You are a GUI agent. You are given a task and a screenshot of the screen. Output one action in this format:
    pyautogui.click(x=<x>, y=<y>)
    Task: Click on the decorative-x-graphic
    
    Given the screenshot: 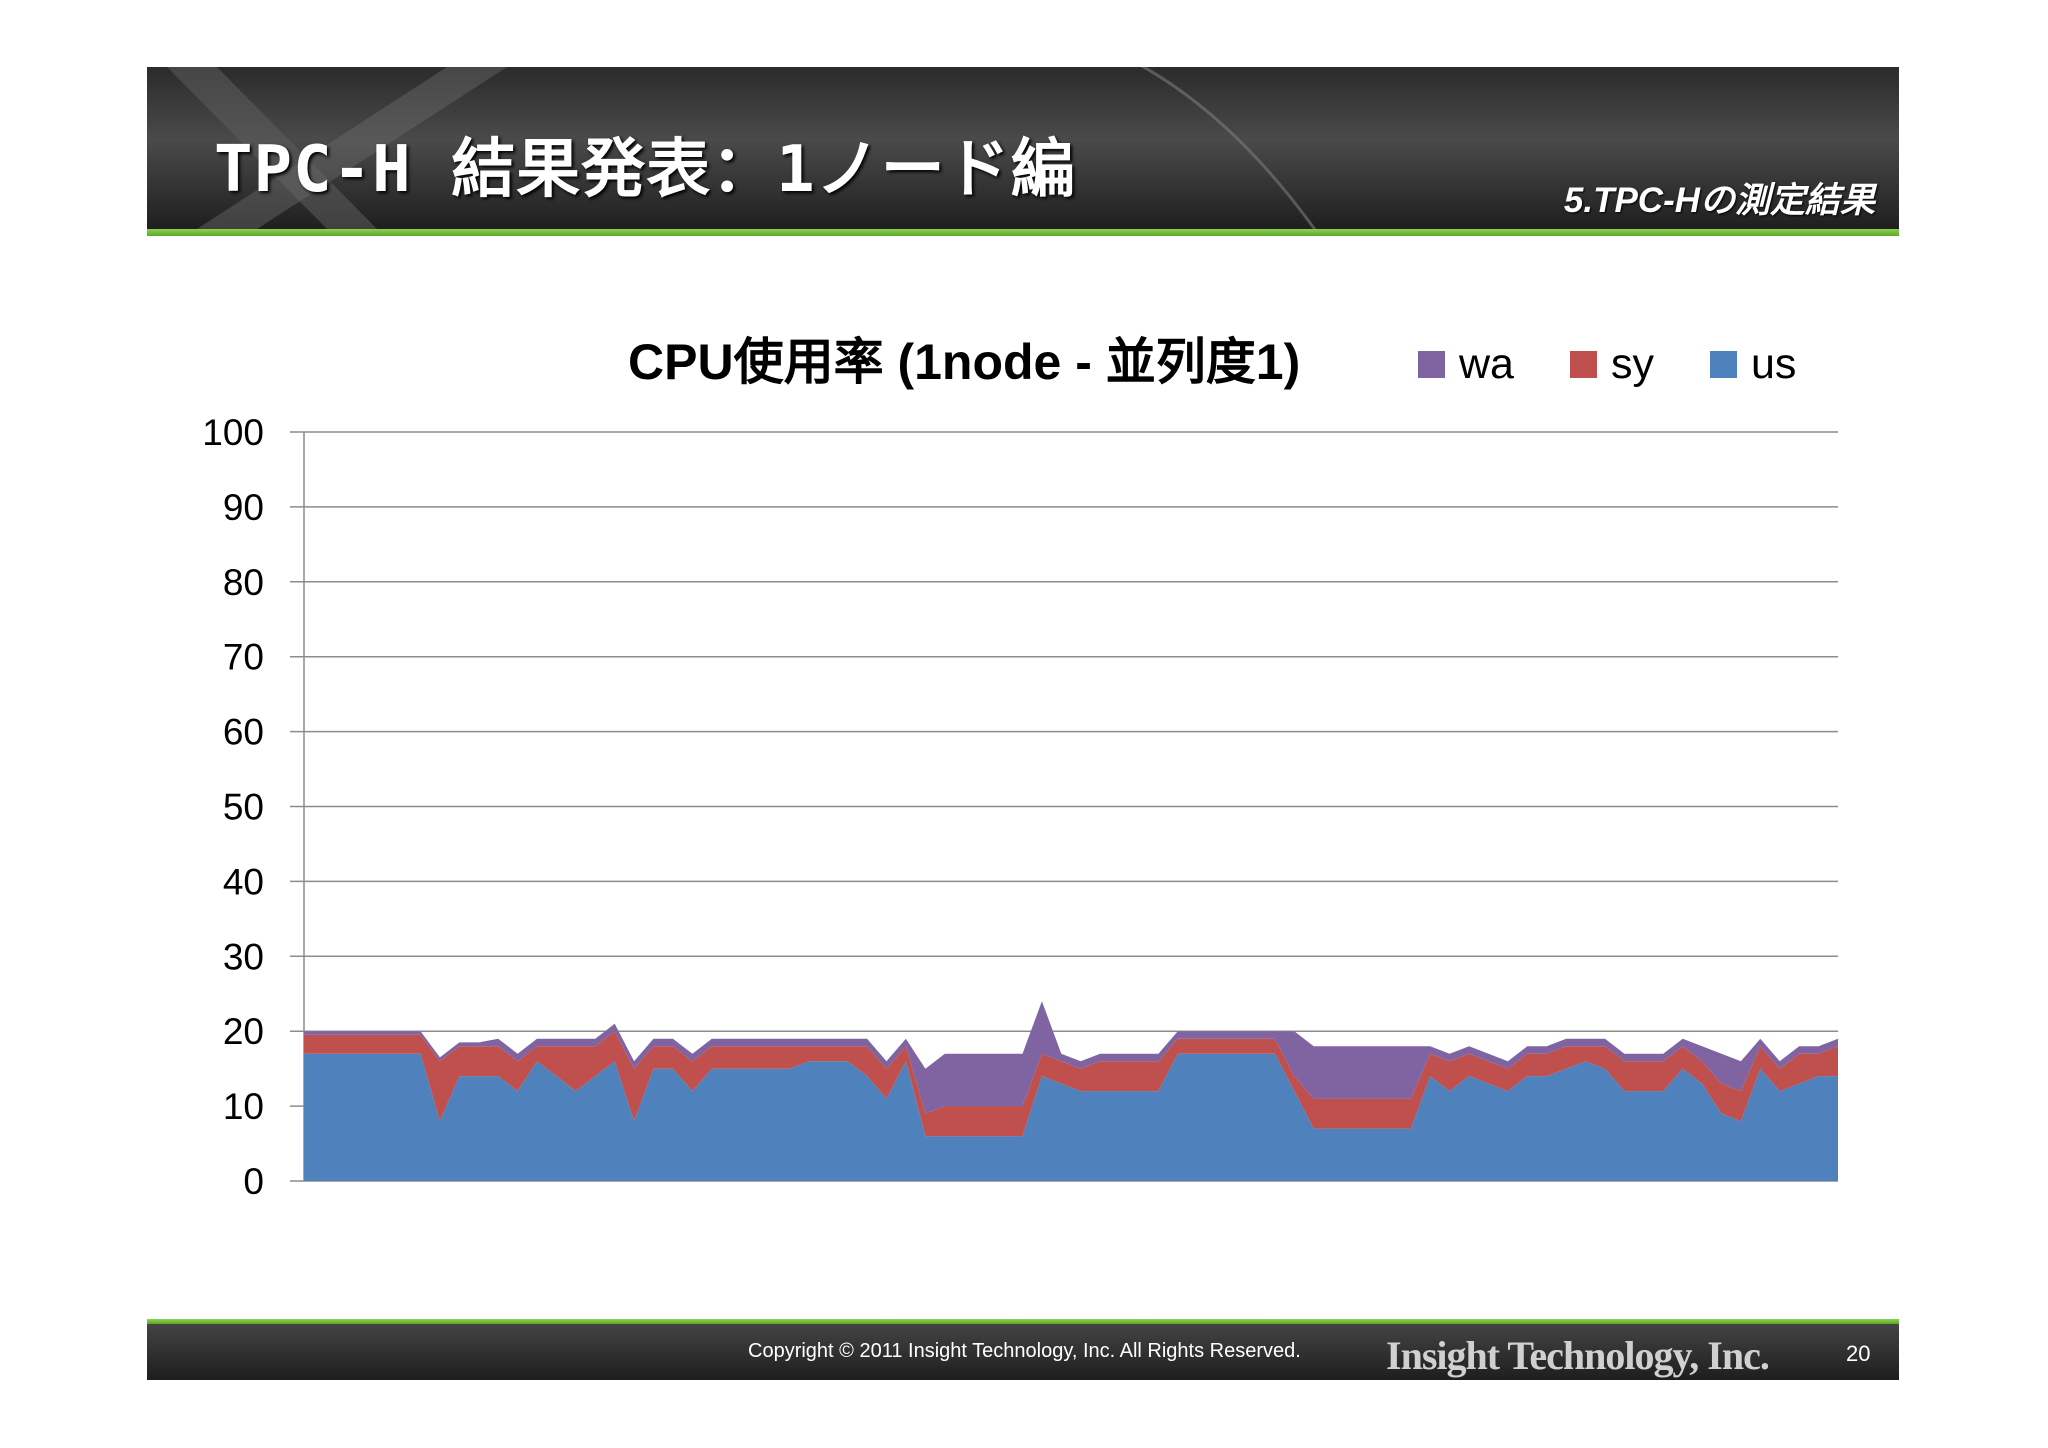 What is the action you would take?
    pyautogui.click(x=337, y=148)
    